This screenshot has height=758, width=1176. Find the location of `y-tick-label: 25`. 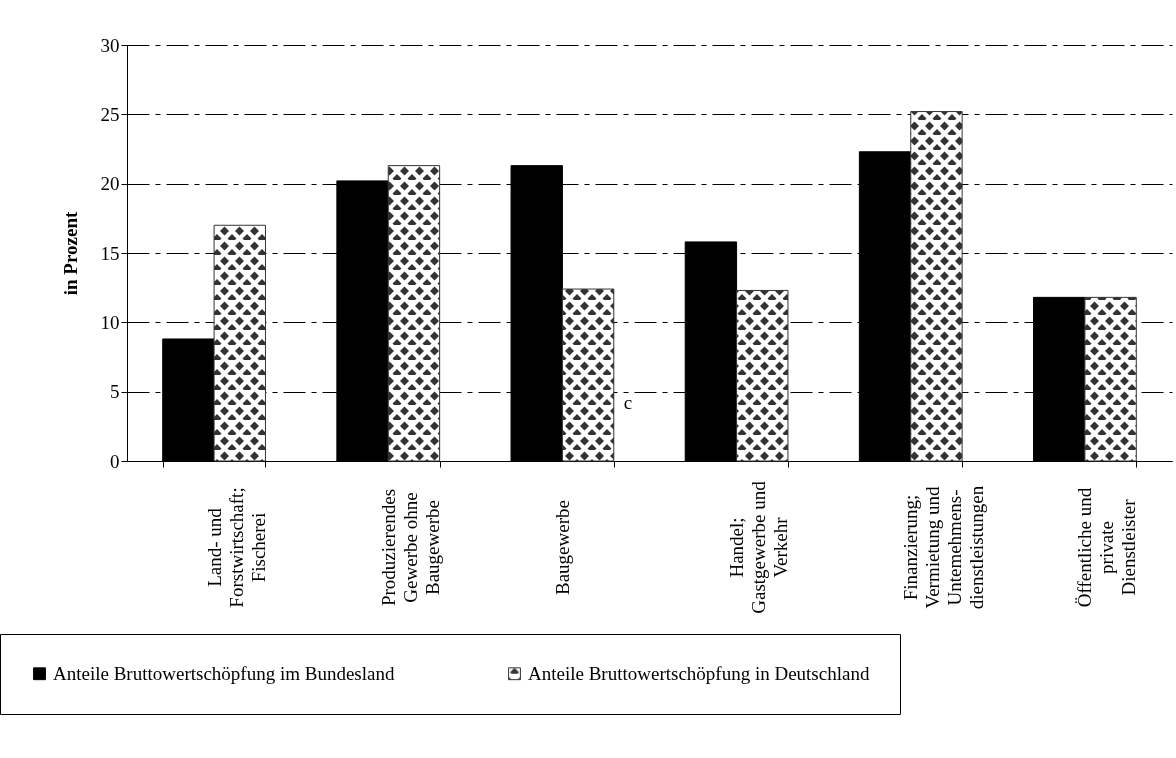

y-tick-label: 25 is located at coordinates (110, 114).